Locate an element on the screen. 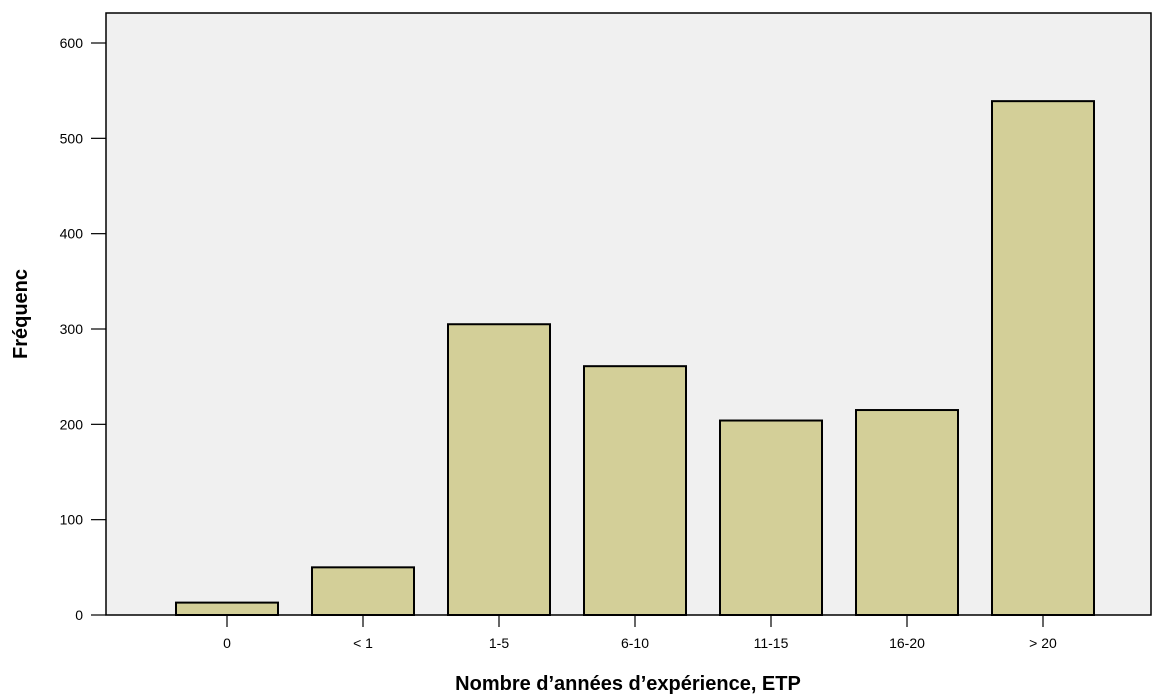 This screenshot has height=696, width=1152. x-tick-label: 1-5 is located at coordinates (499, 643).